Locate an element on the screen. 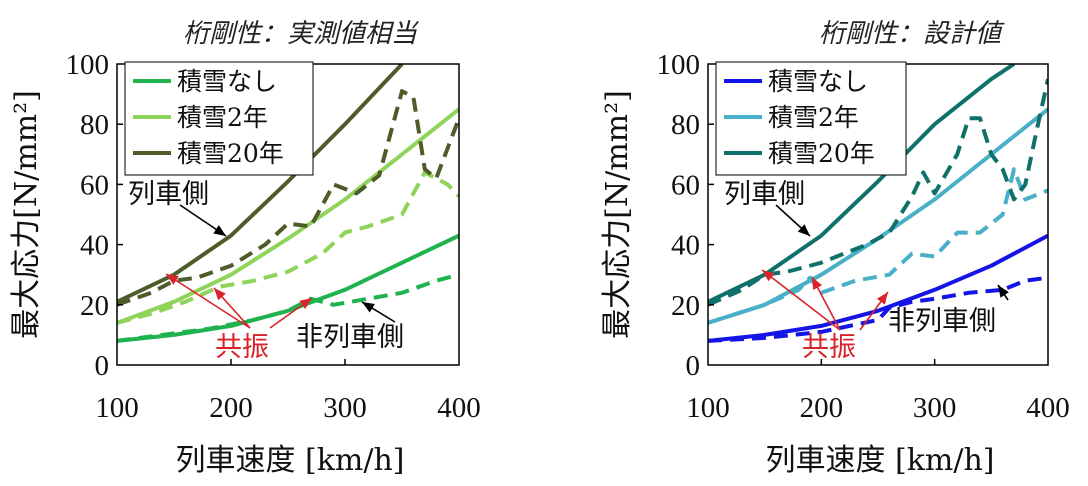  chart-title: 桁剛性：設計値 is located at coordinates (912, 34).